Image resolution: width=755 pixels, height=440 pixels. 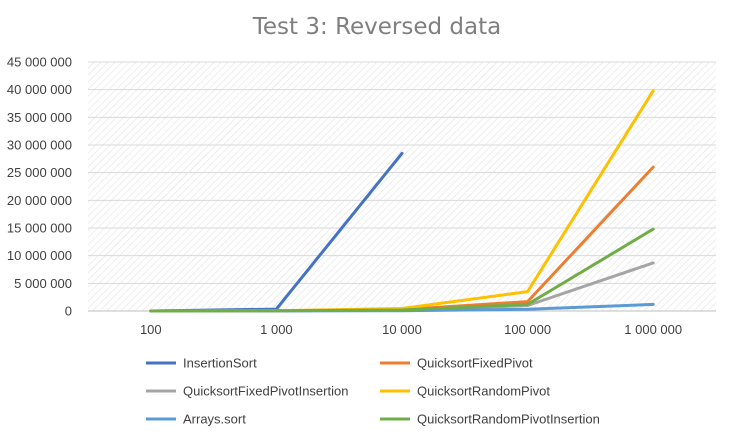 I want to click on y-tick-label: 0, so click(x=68, y=311).